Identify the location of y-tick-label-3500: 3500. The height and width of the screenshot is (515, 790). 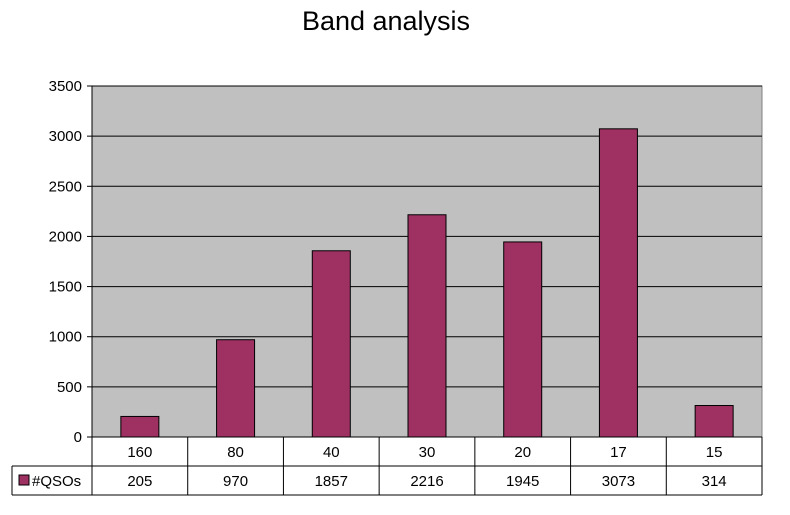
(65, 86).